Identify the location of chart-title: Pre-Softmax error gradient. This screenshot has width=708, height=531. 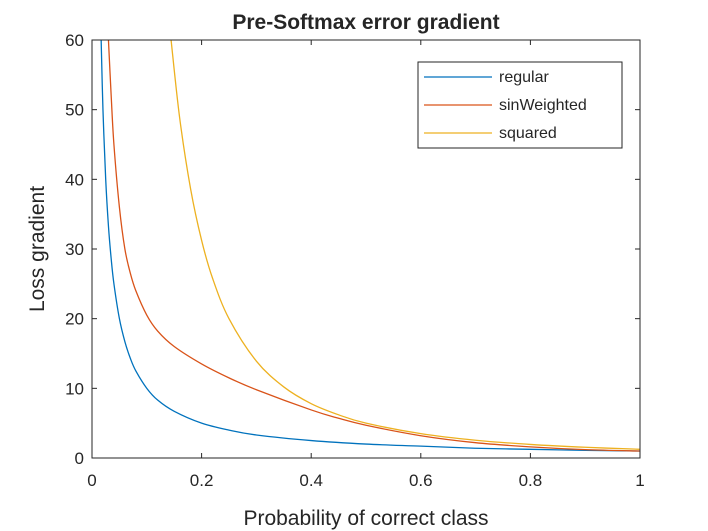
(365, 22).